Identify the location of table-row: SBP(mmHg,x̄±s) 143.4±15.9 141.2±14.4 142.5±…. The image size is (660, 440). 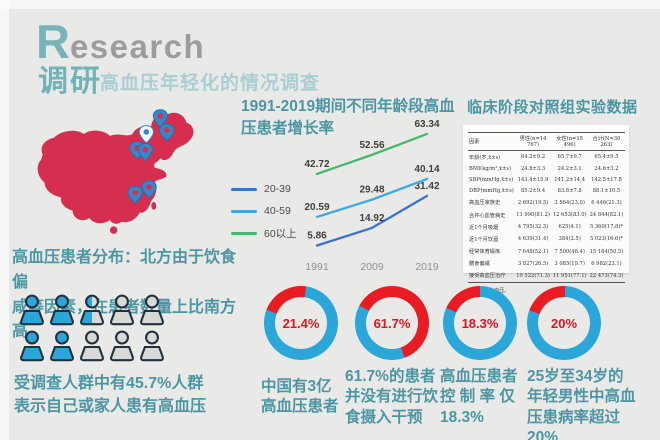
(546, 179).